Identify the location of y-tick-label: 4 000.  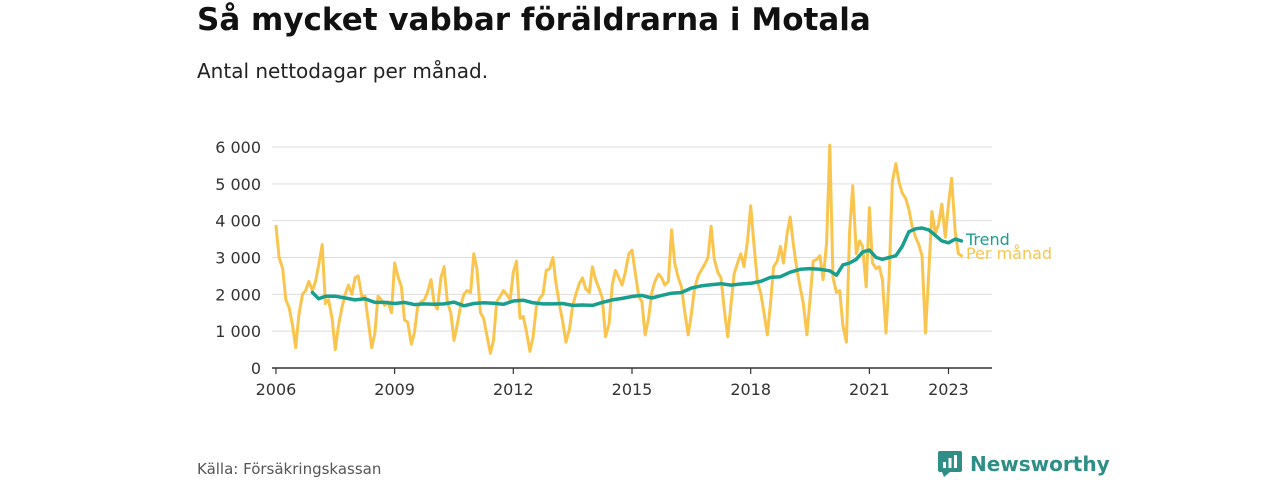
(238, 221).